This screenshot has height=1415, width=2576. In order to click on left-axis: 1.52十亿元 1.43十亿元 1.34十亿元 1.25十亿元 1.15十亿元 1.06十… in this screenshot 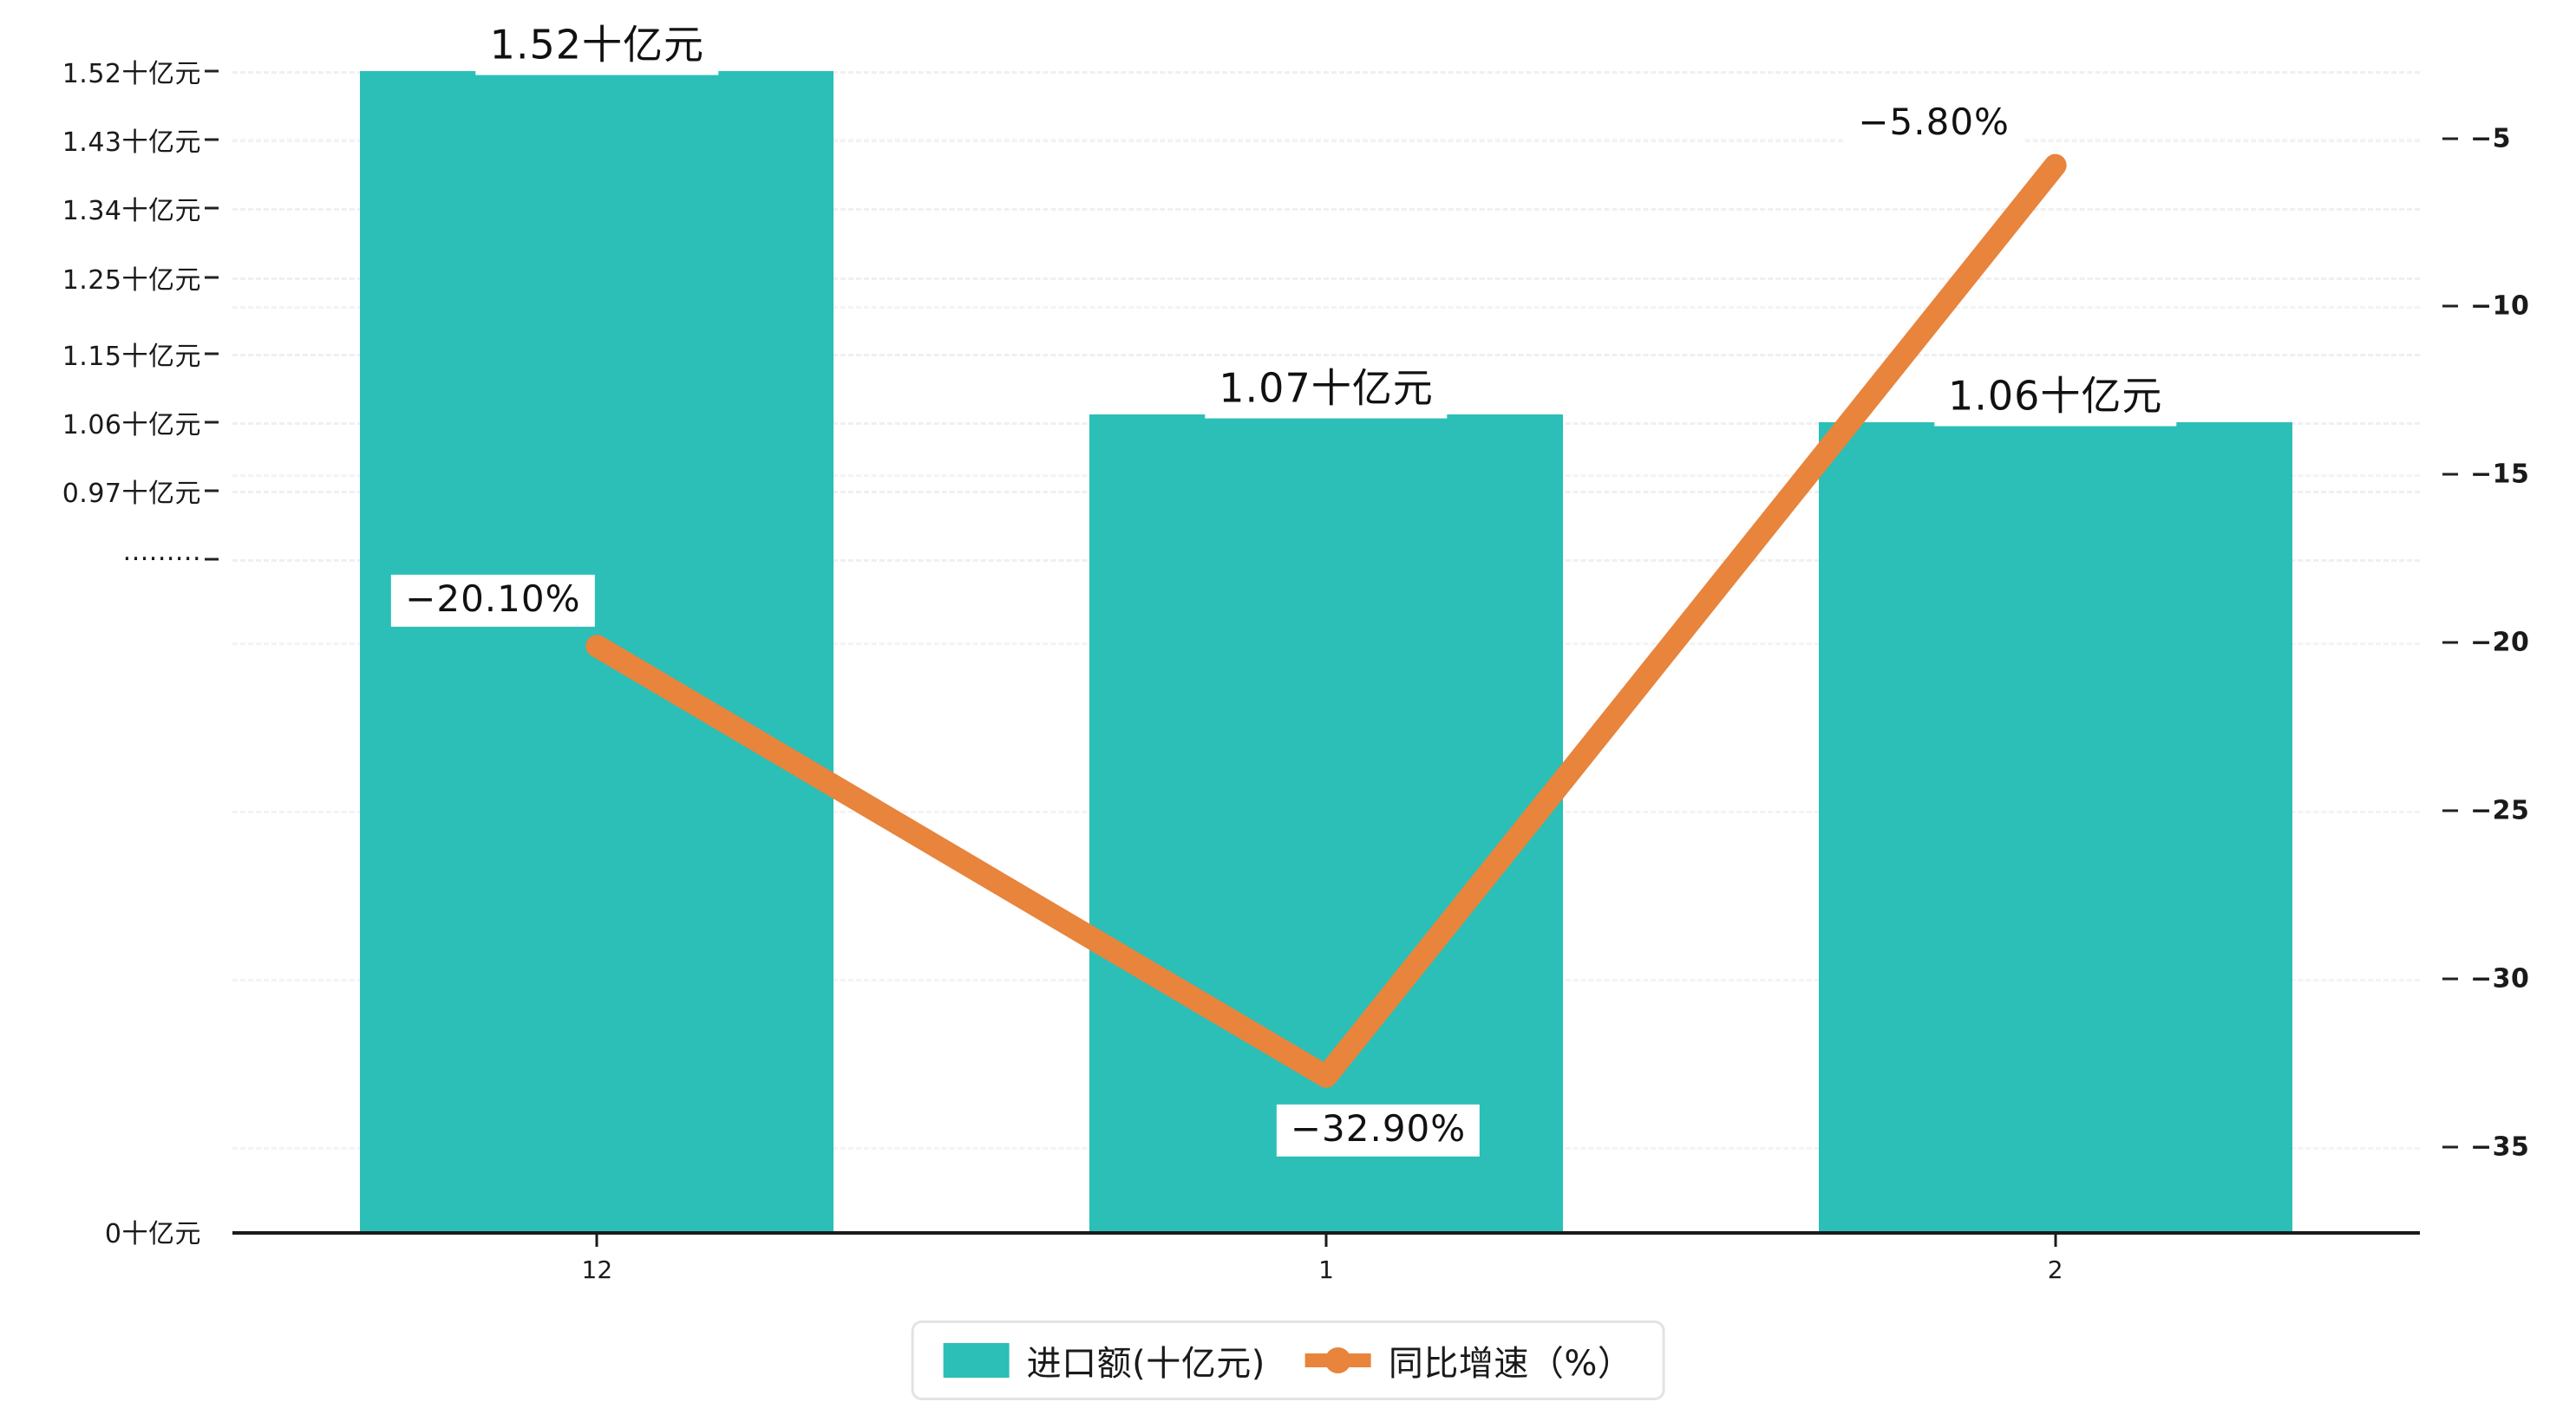, I will do `click(116, 624)`.